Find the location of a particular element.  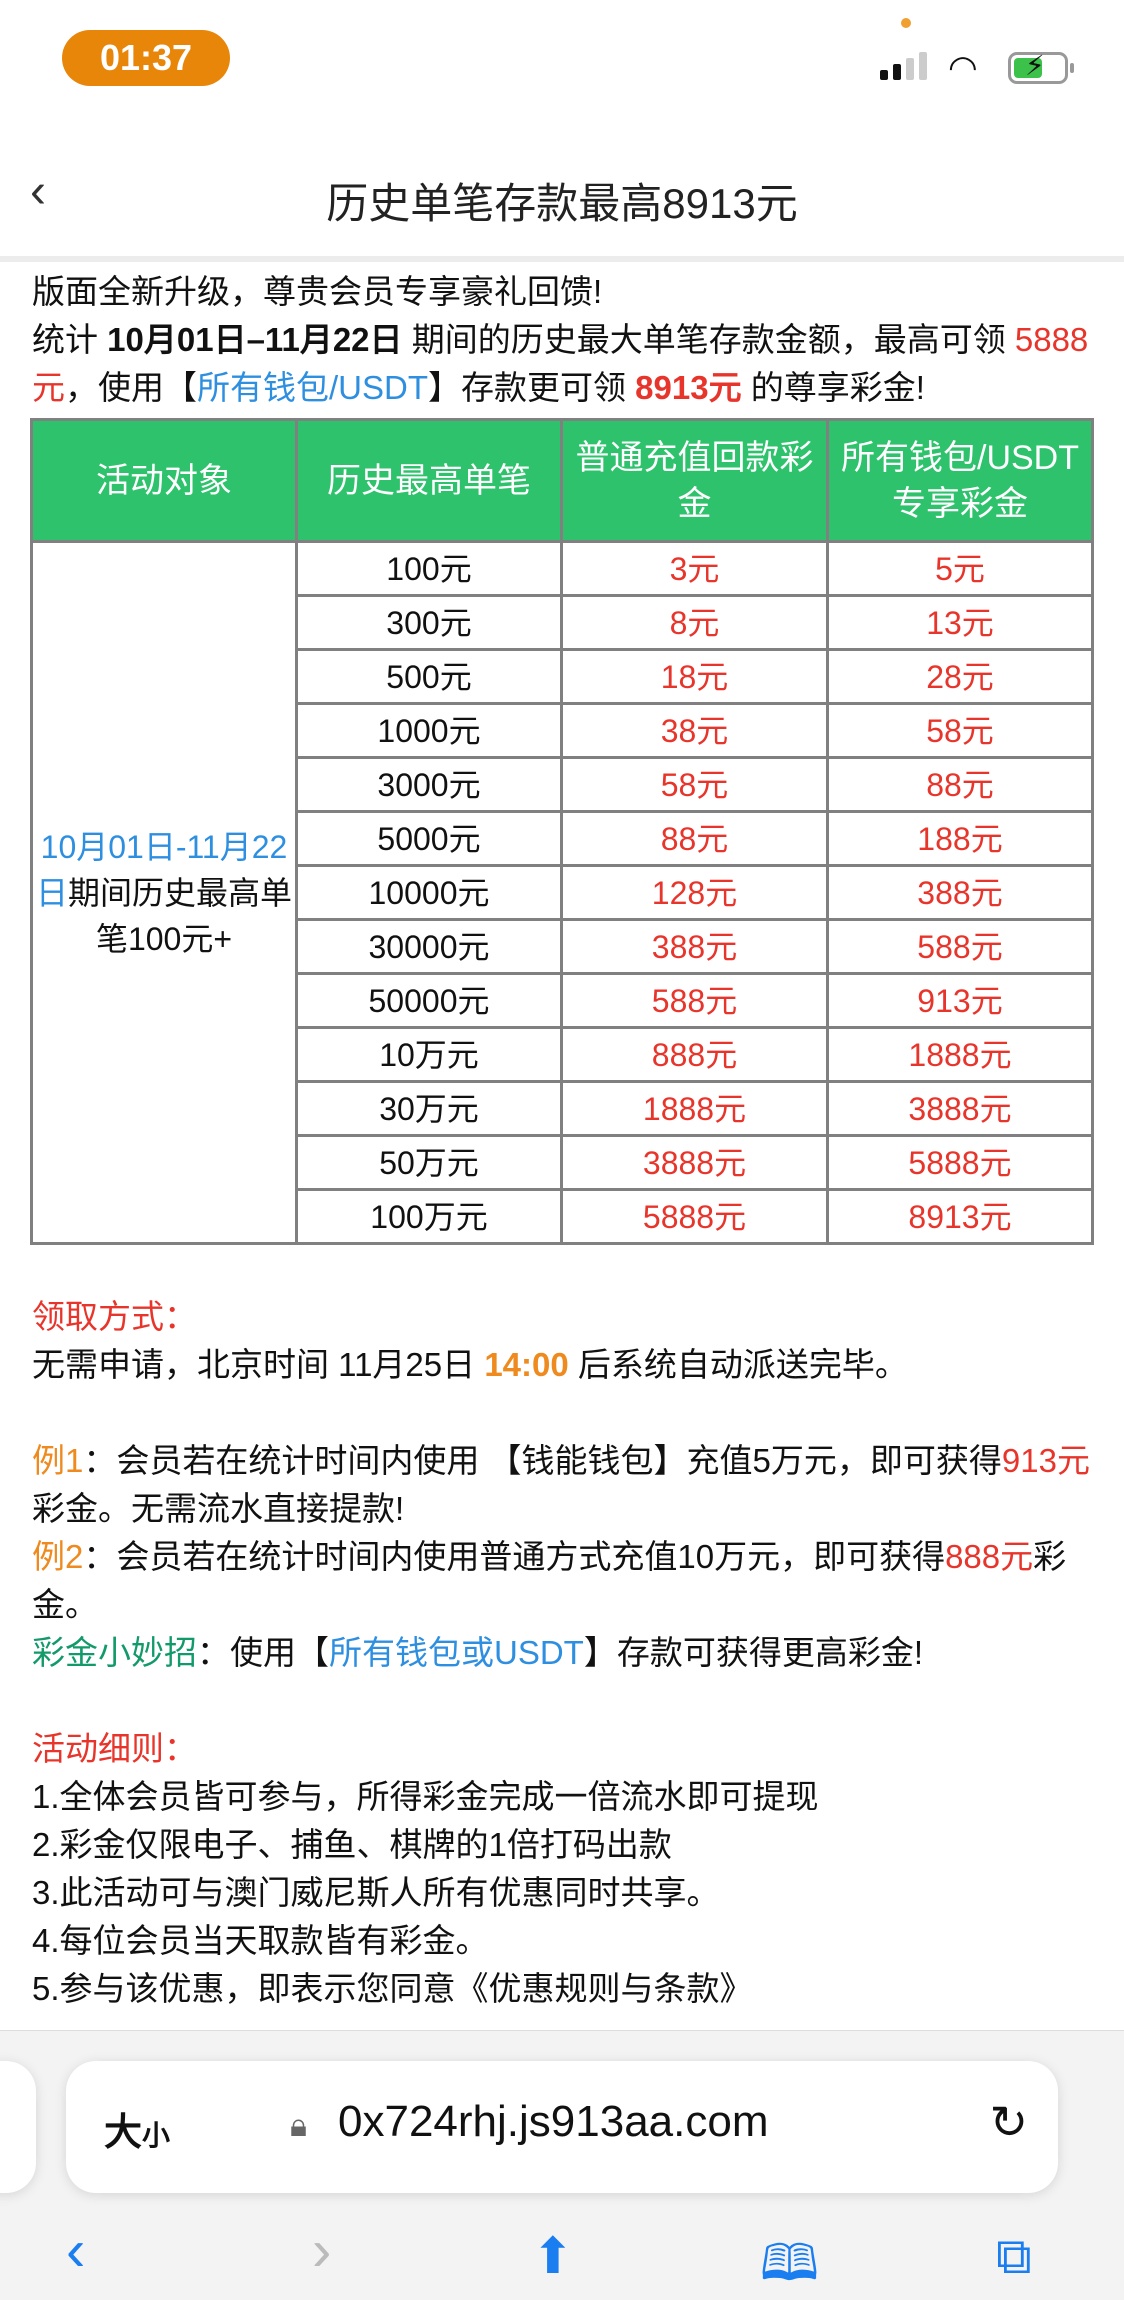

wallet-link: 所有钱包/USDT is located at coordinates (312, 387).